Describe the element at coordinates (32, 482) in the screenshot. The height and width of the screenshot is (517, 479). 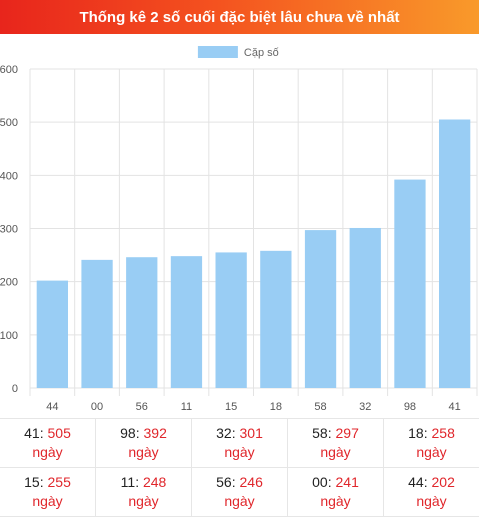
I see `pair-number: 15` at that location.